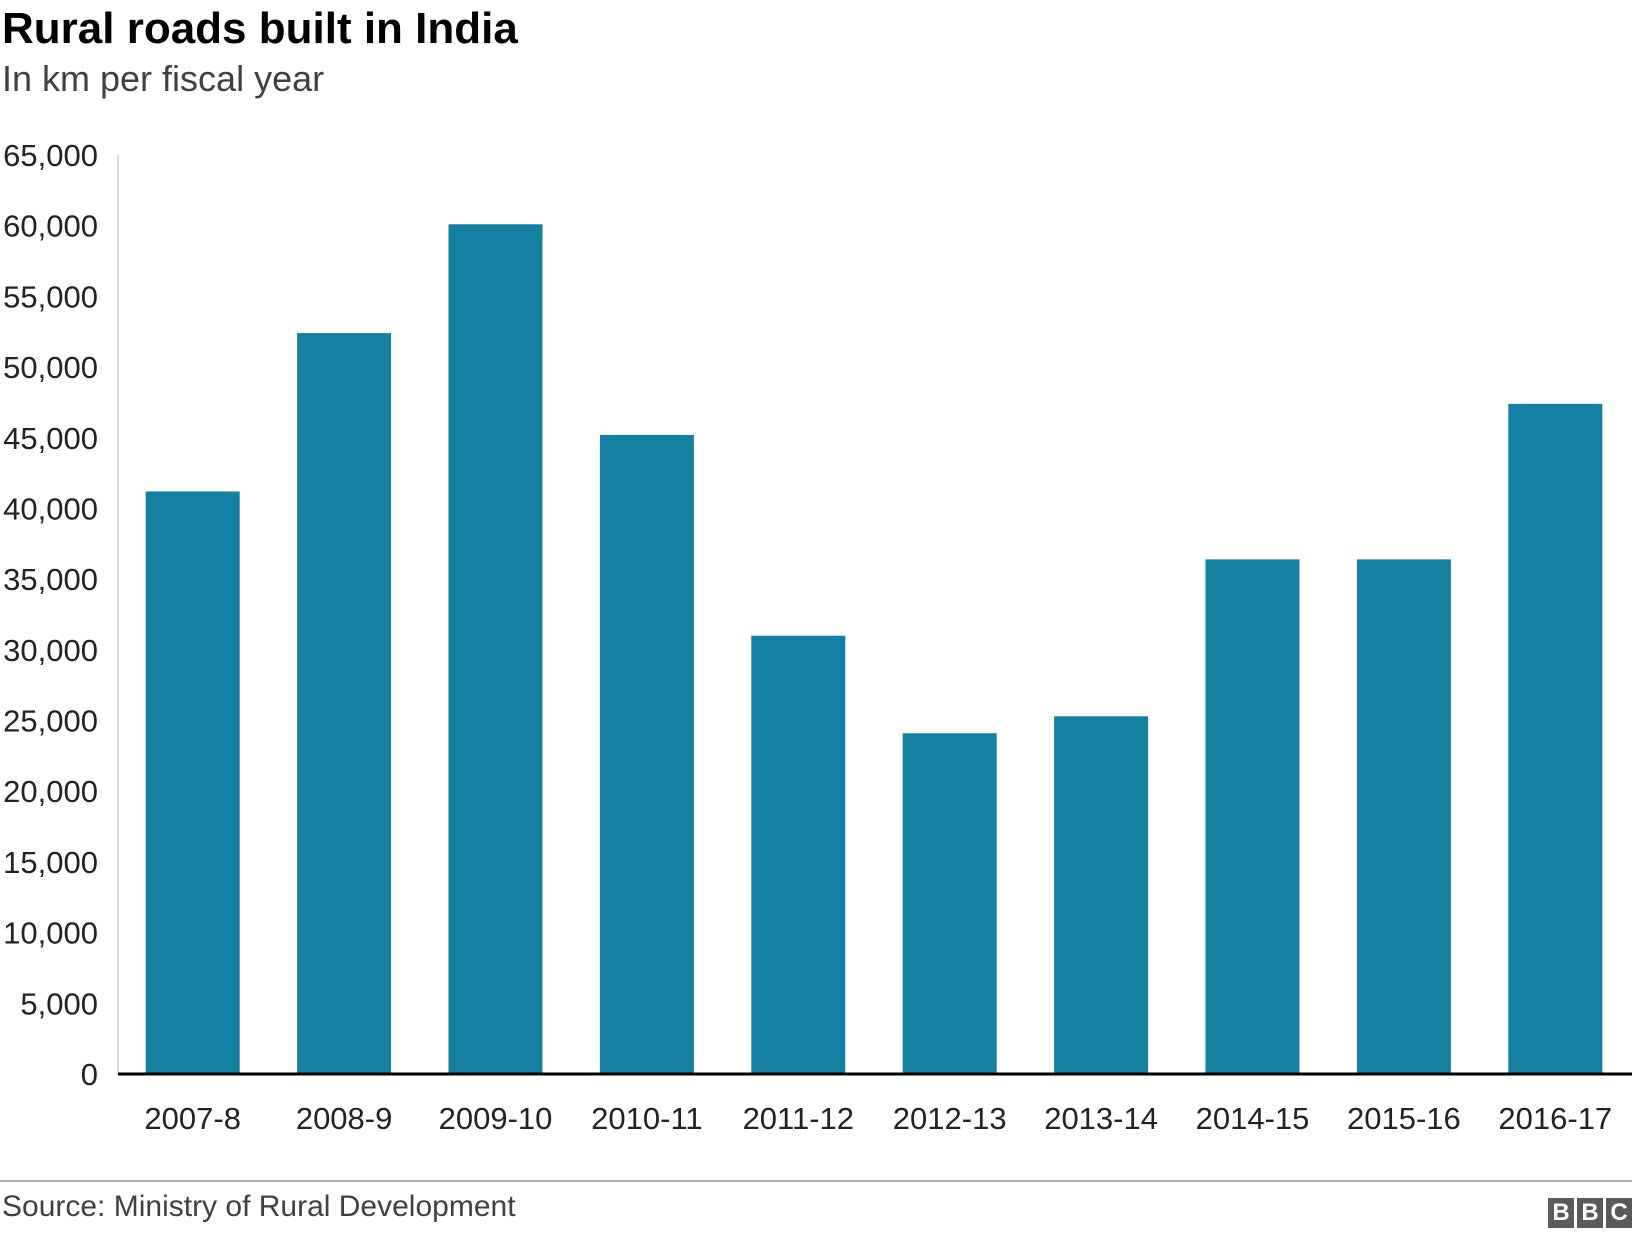 The width and height of the screenshot is (1632, 1234). I want to click on y-tick-label: 15,000, so click(50, 862).